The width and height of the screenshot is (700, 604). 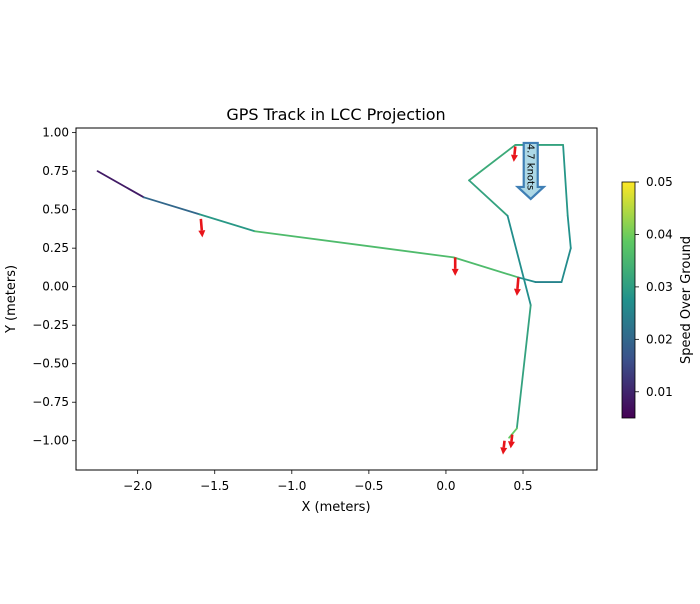 What do you see at coordinates (50, 402) in the screenshot?
I see `y-tick-label: −0.75` at bounding box center [50, 402].